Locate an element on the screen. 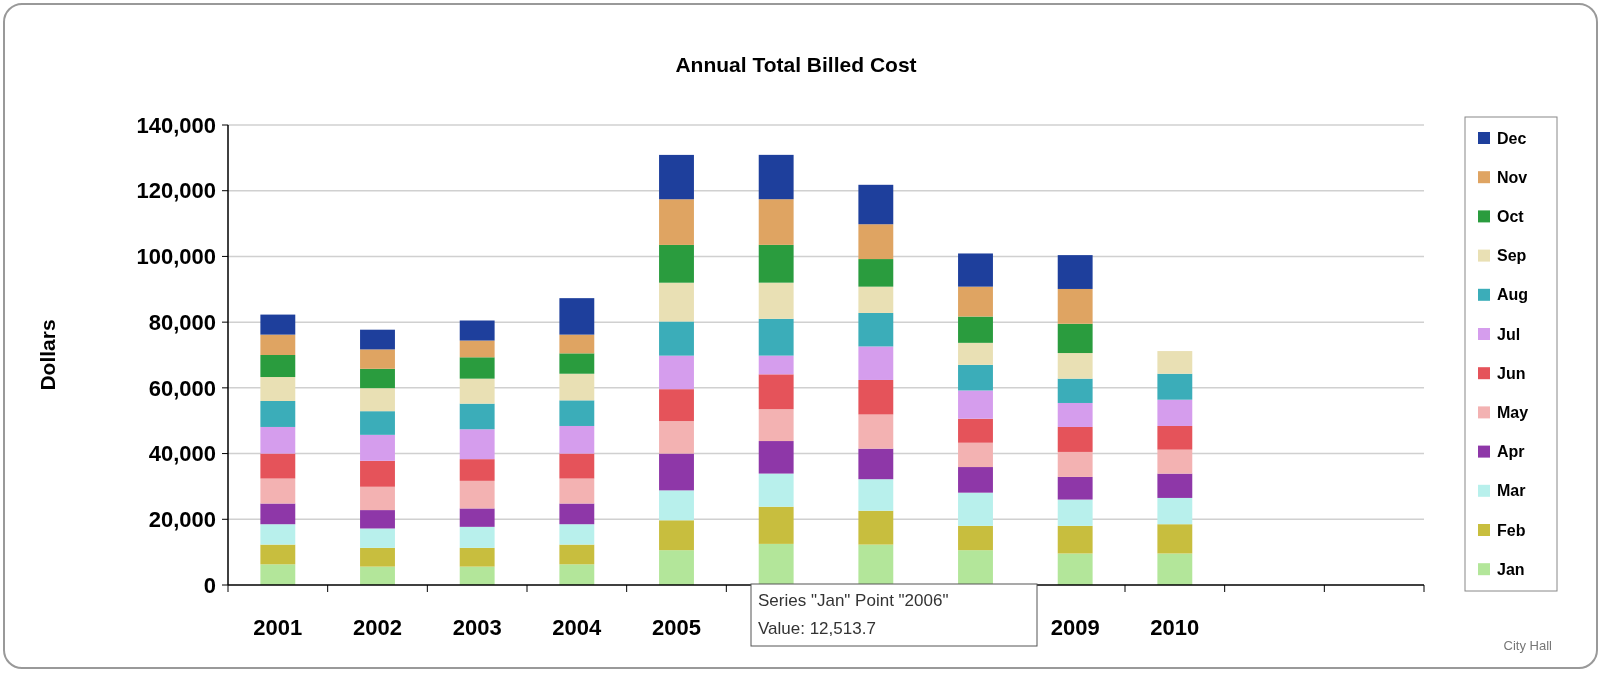  x-tick-label: 2009 is located at coordinates (1075, 627).